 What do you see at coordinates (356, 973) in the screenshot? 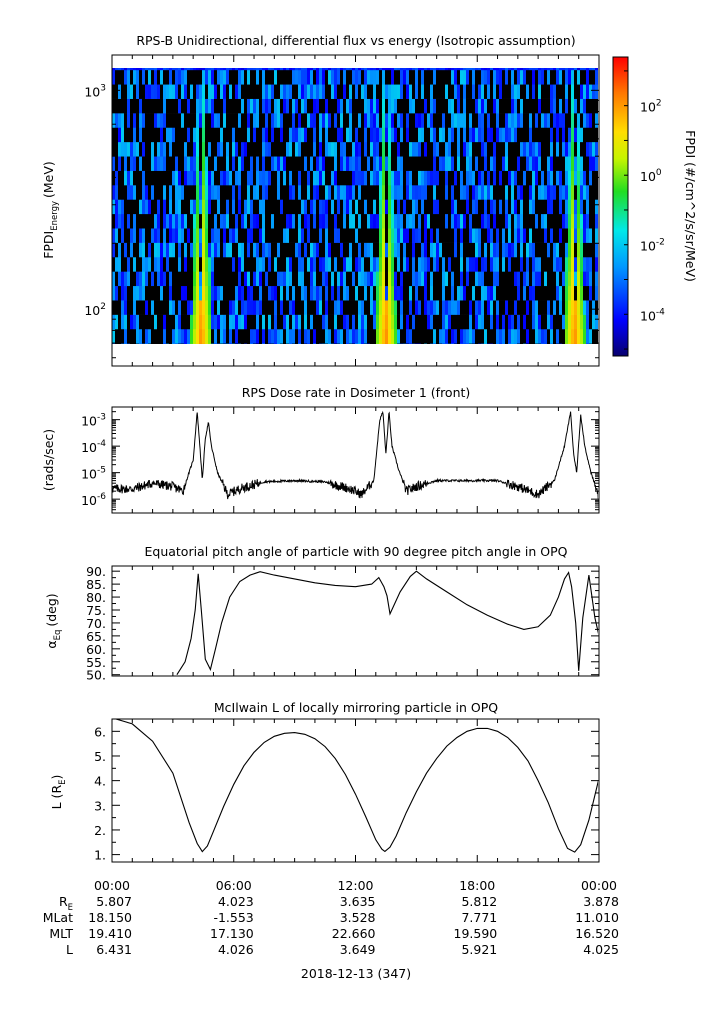
I see `x-axis-date: 2018-12-13 (347)` at bounding box center [356, 973].